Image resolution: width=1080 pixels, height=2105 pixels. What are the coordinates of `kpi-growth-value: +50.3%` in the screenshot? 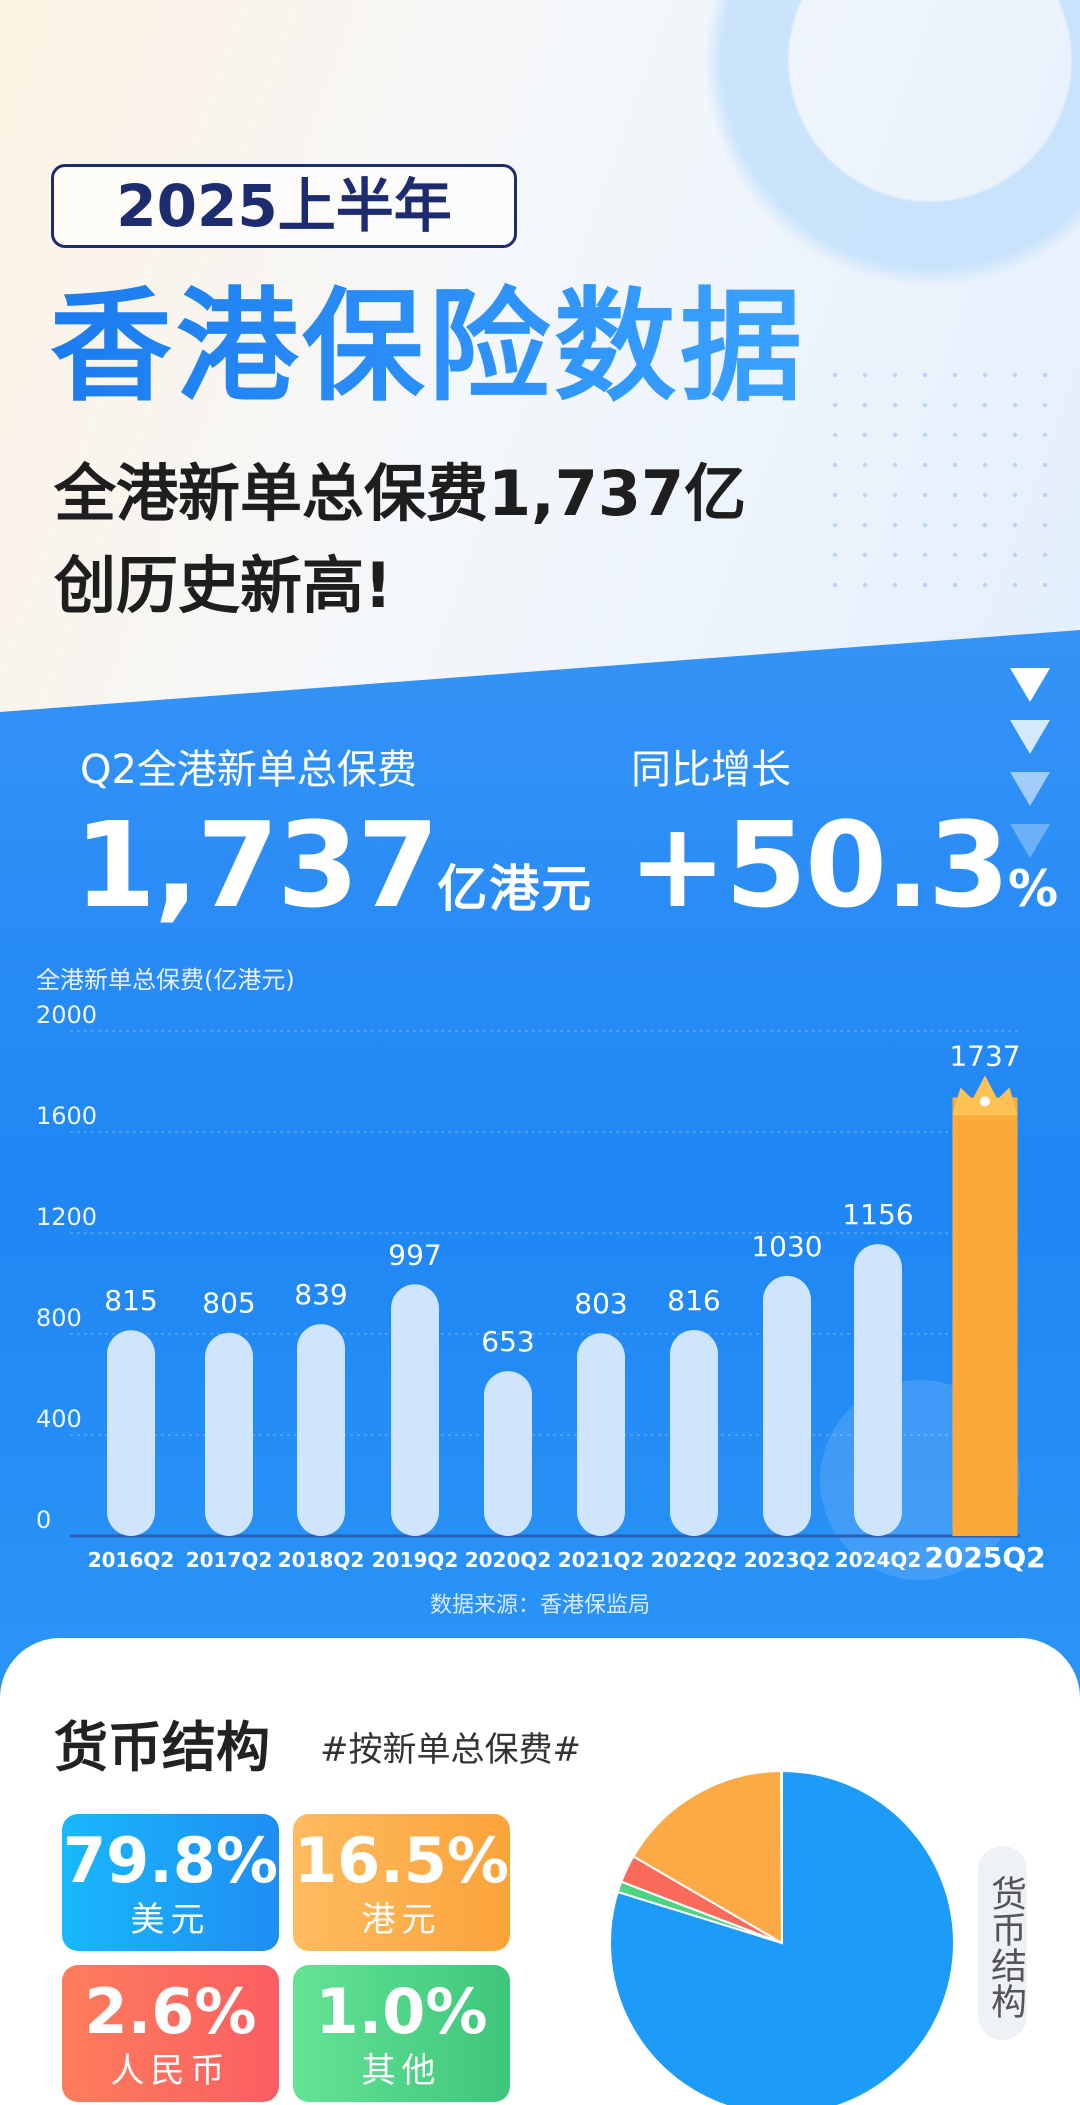 It's located at (844, 877).